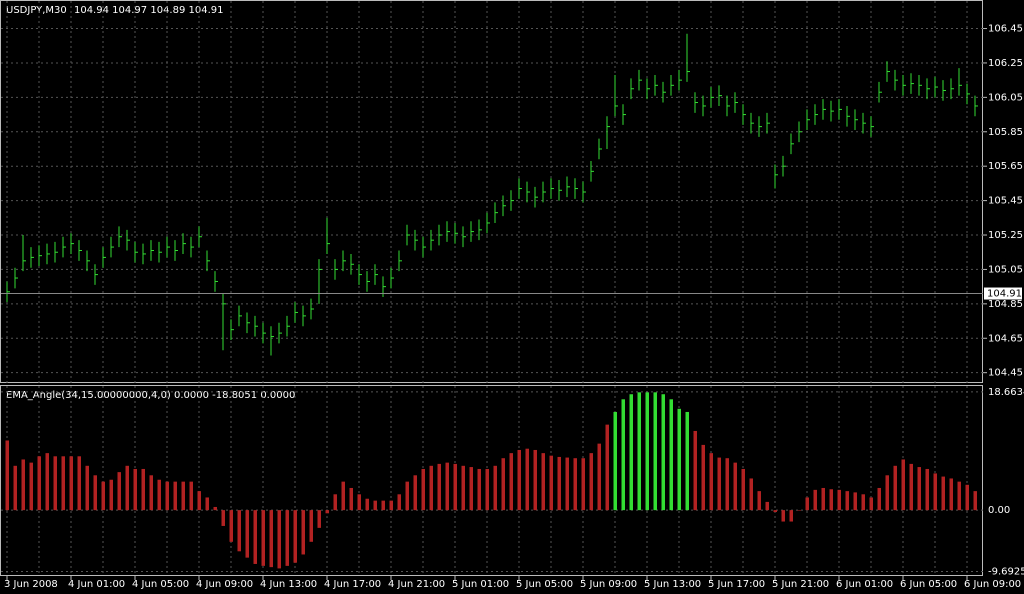 Image resolution: width=1024 pixels, height=594 pixels. What do you see at coordinates (167, 10) in the screenshot?
I see `low-value: 104.89` at bounding box center [167, 10].